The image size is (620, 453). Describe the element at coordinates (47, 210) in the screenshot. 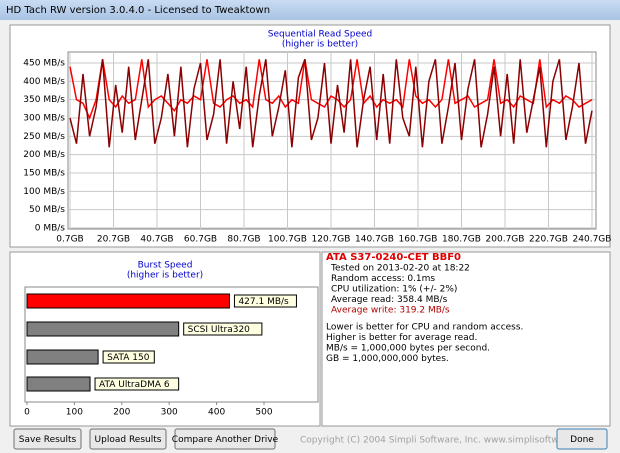

I see `y-tick-label: 50 MB/s` at that location.